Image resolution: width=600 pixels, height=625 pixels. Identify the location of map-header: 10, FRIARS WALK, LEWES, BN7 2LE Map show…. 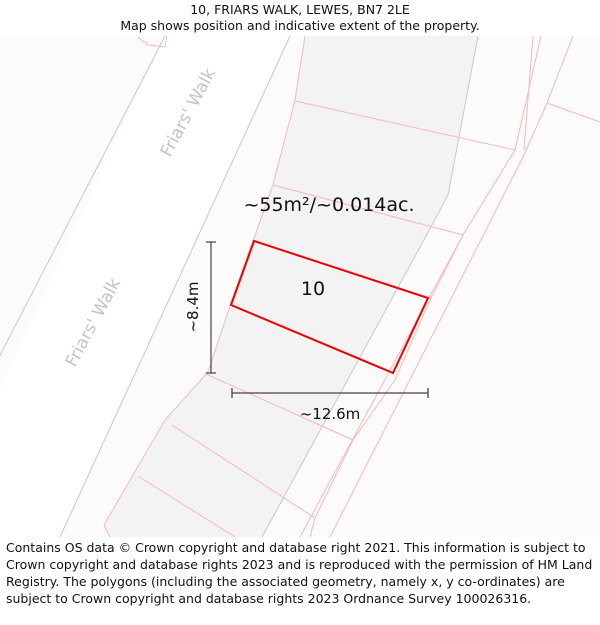
(300, 19).